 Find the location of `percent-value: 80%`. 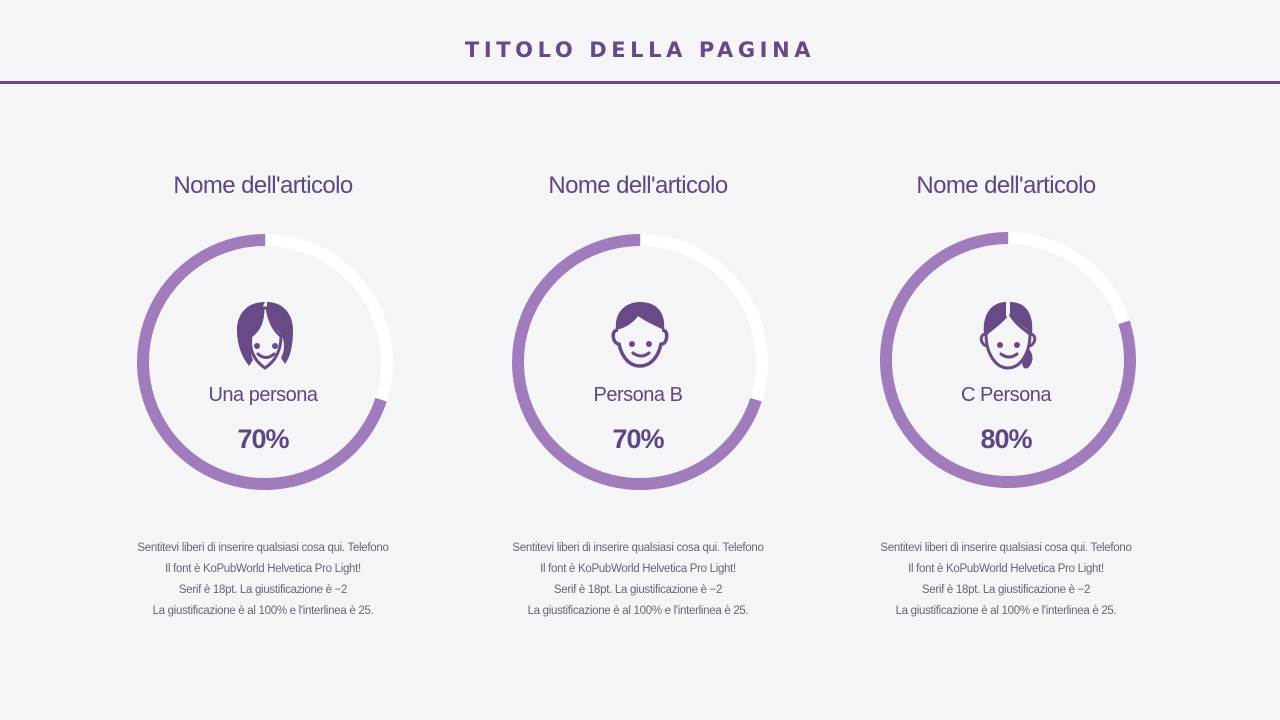

percent-value: 80% is located at coordinates (1006, 439).